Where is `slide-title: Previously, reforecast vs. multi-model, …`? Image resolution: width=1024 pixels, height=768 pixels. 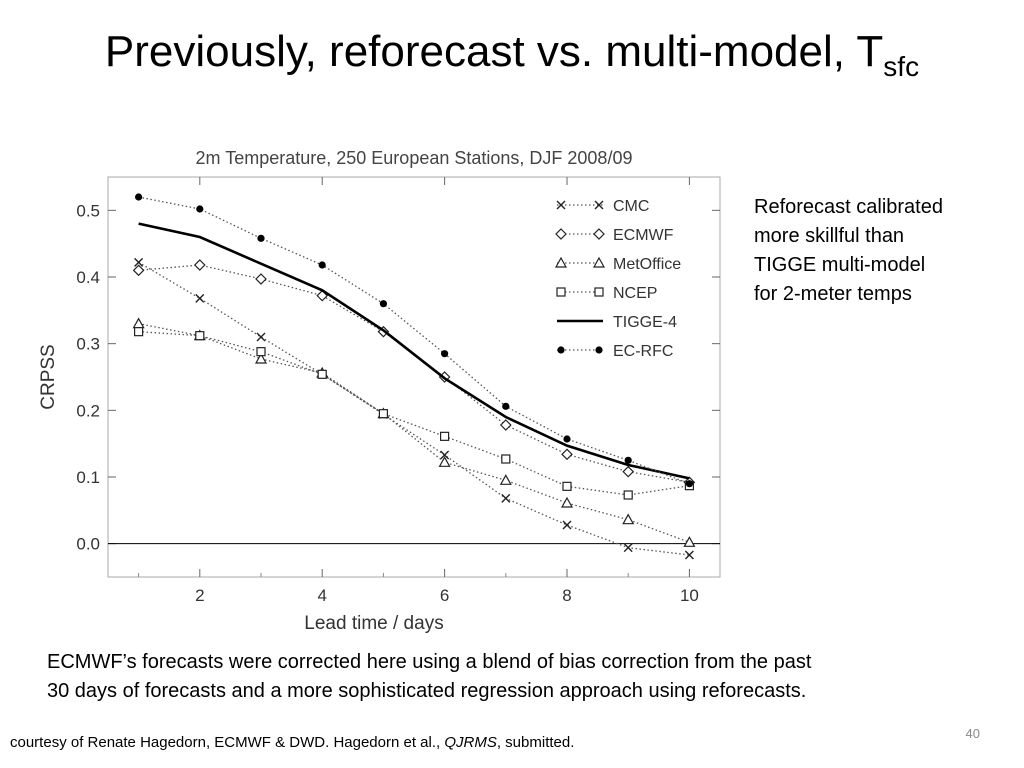
slide-title: Previously, reforecast vs. multi-model, … is located at coordinates (512, 53).